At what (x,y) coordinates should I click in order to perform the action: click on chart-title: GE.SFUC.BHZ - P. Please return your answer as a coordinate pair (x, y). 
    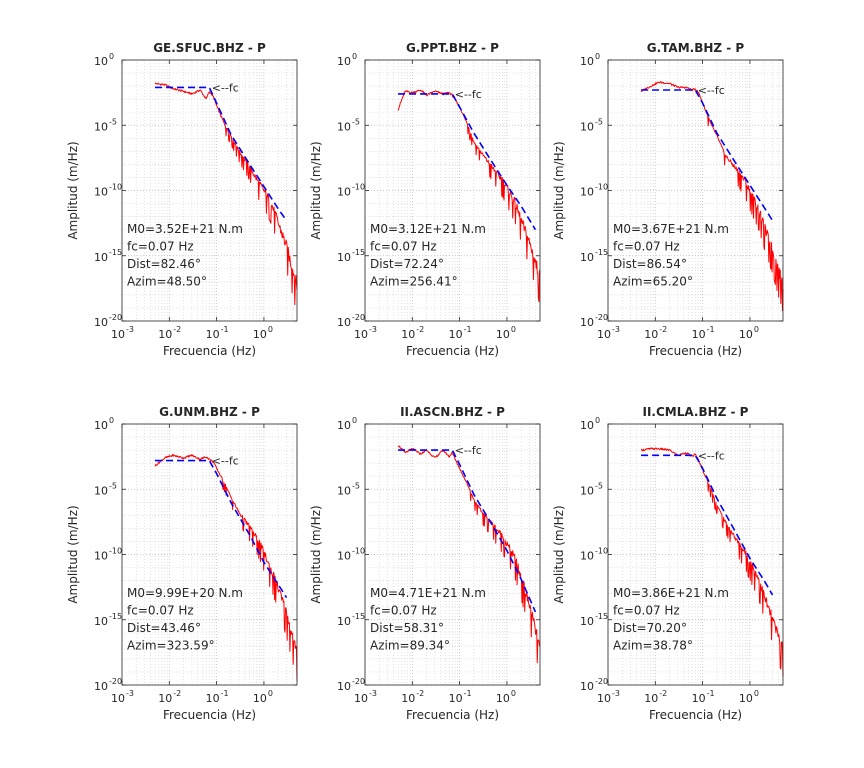
    Looking at the image, I should click on (209, 48).